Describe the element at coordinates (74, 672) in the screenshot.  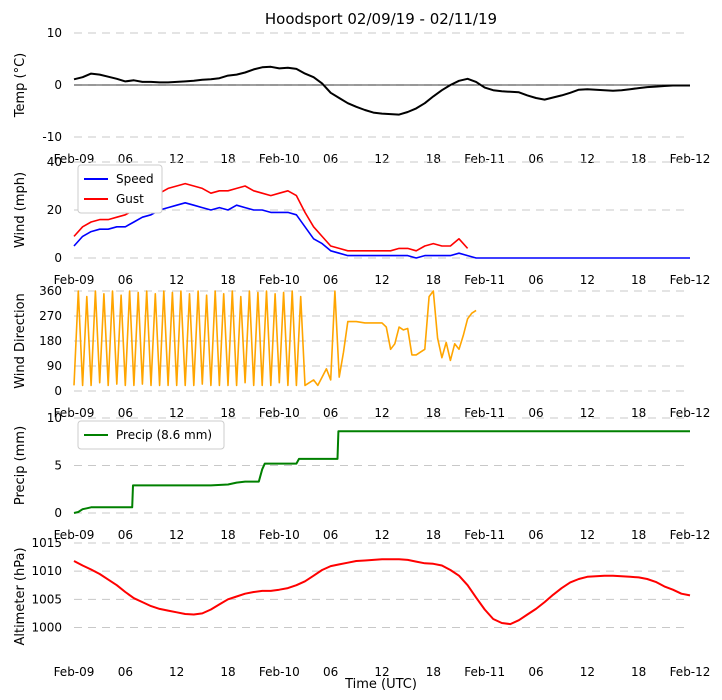
I see `x-tick-label-alt: Feb-09` at that location.